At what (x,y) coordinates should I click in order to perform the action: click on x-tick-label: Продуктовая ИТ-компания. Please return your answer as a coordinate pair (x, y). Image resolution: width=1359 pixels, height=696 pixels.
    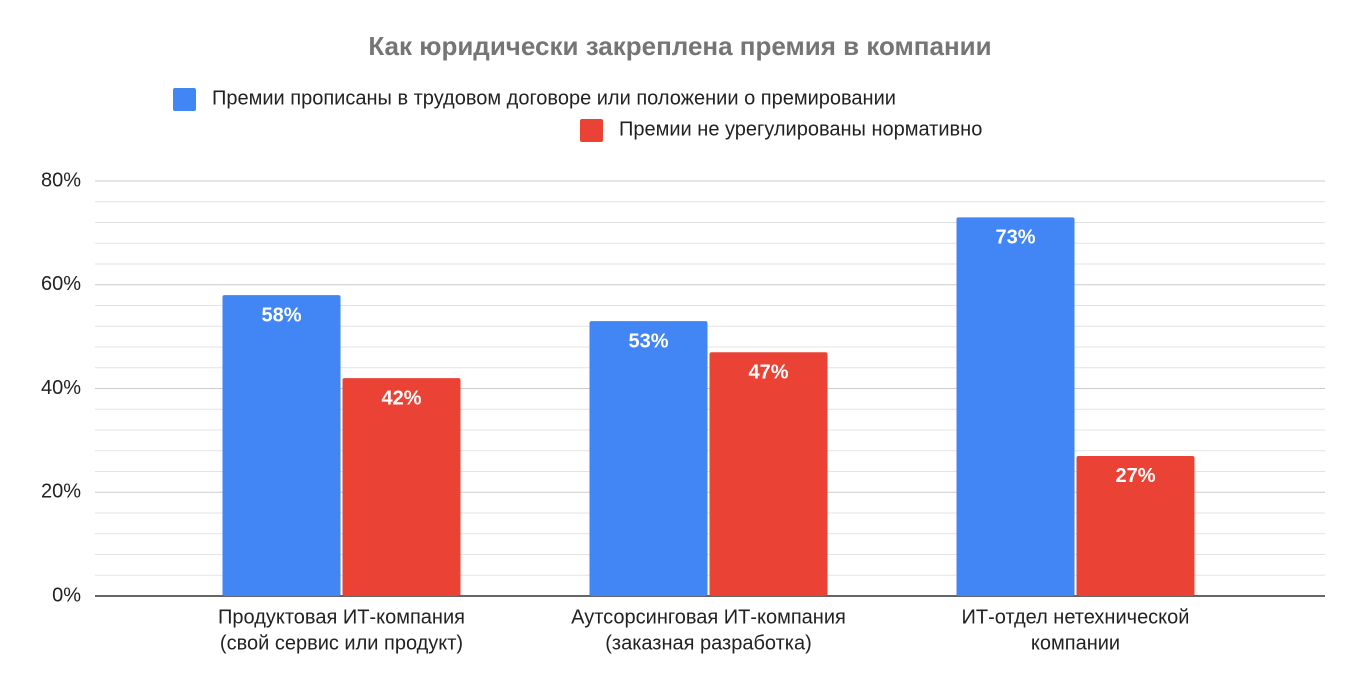
    Looking at the image, I should click on (341, 617).